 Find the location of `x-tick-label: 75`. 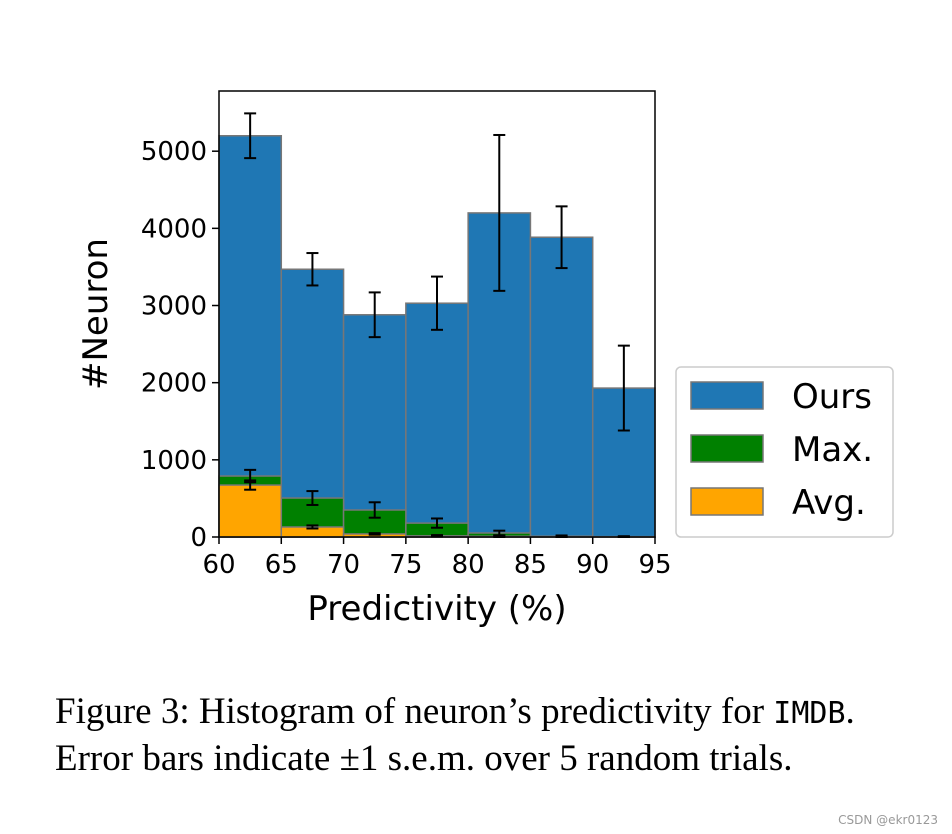

x-tick-label: 75 is located at coordinates (405, 565).